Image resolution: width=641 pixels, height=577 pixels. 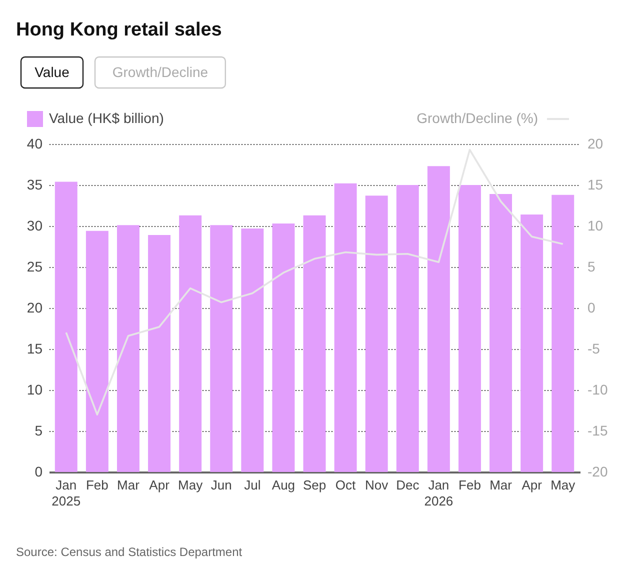 What do you see at coordinates (34, 184) in the screenshot?
I see `y-tick-label: 35` at bounding box center [34, 184].